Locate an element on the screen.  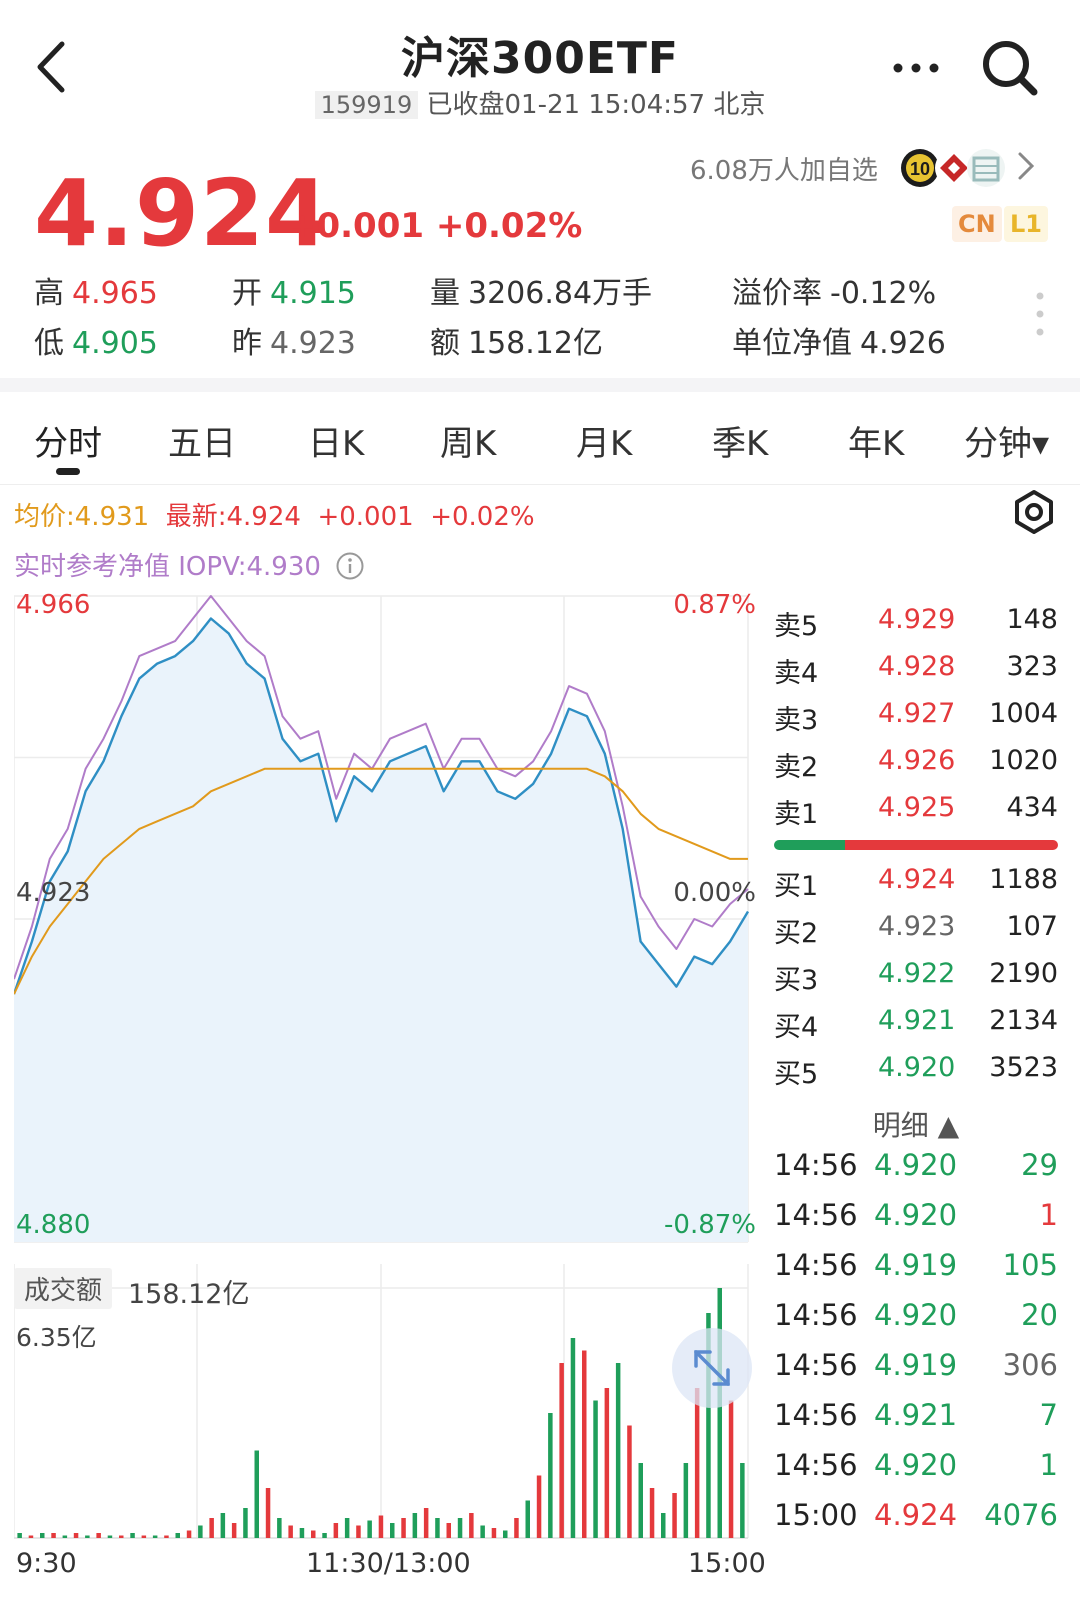
tab-weekly-k: 周K is located at coordinates (468, 444).